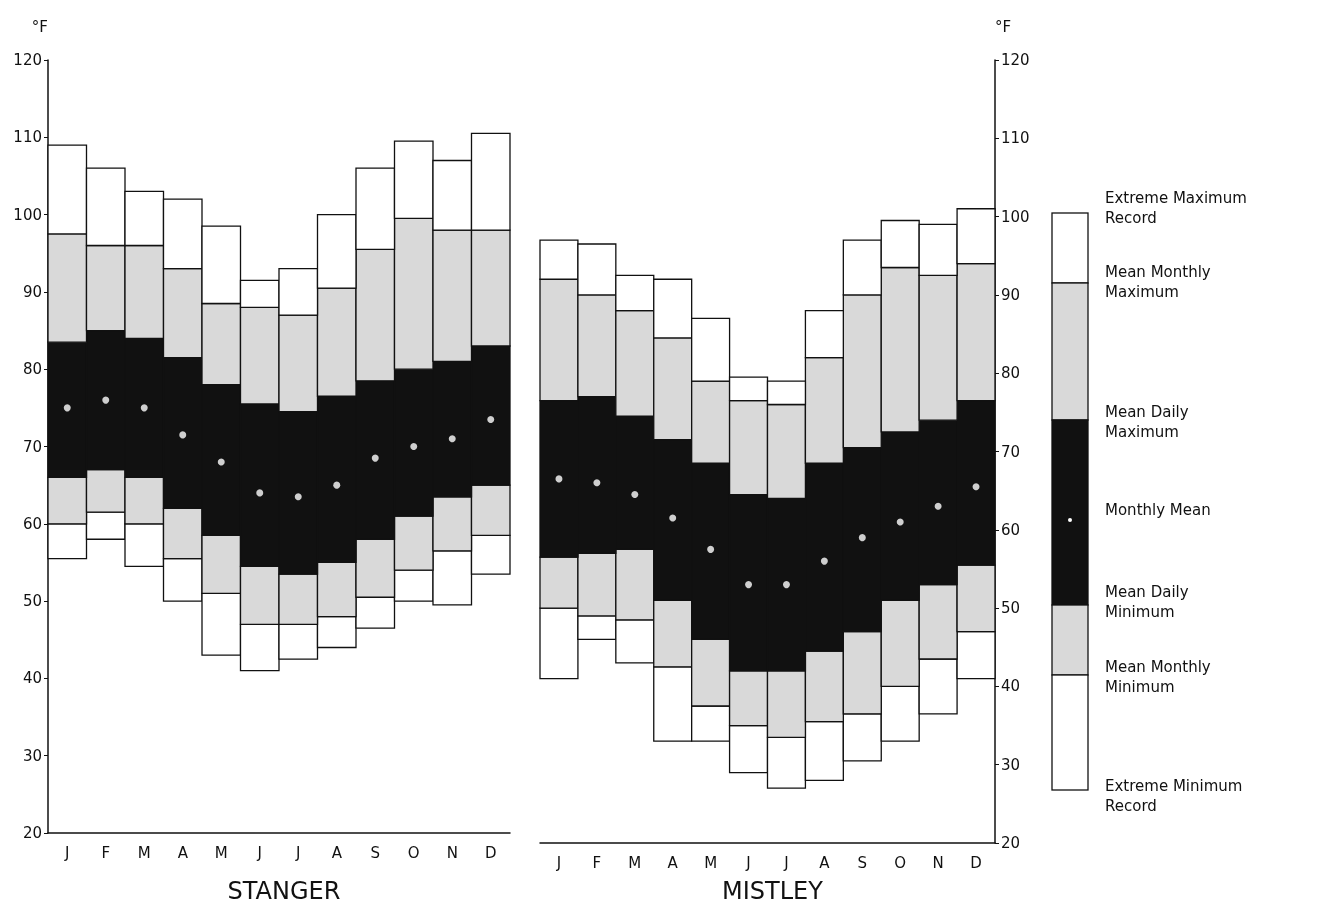 The image size is (1318, 914). Describe the element at coordinates (1011, 843) in the screenshot. I see `y2-tick-label: 20` at that location.